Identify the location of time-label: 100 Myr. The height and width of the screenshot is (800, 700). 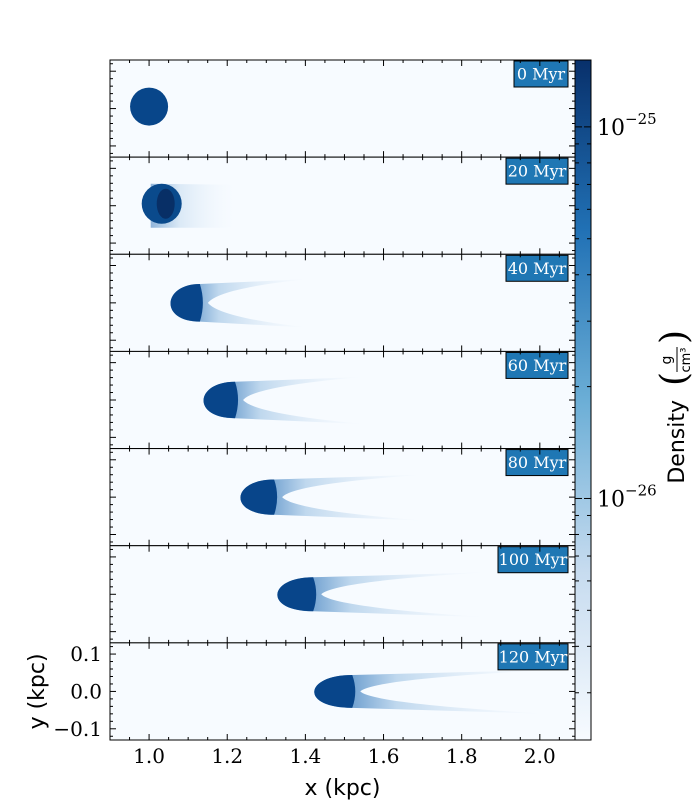
(533, 559).